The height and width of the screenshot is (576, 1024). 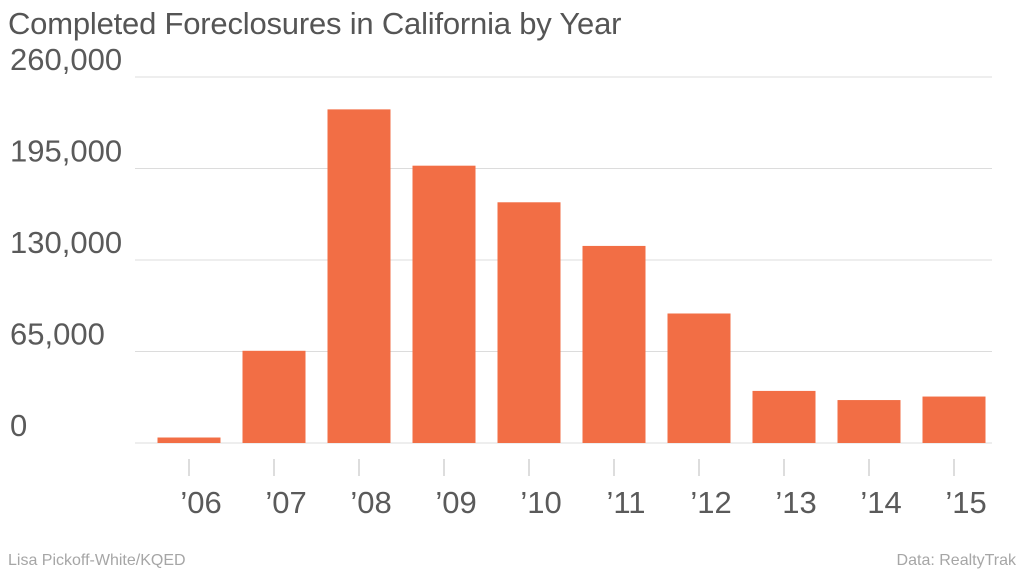 What do you see at coordinates (66, 59) in the screenshot?
I see `y-tick-label: 260,000` at bounding box center [66, 59].